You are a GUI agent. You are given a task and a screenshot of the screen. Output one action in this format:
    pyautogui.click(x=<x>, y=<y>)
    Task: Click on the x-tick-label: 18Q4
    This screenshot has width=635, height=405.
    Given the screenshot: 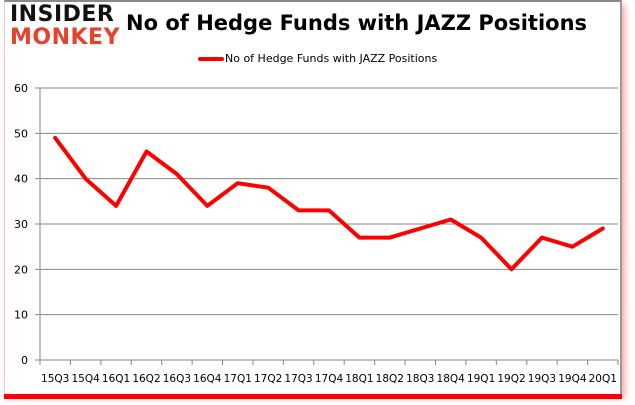 What is the action you would take?
    pyautogui.click(x=451, y=379)
    